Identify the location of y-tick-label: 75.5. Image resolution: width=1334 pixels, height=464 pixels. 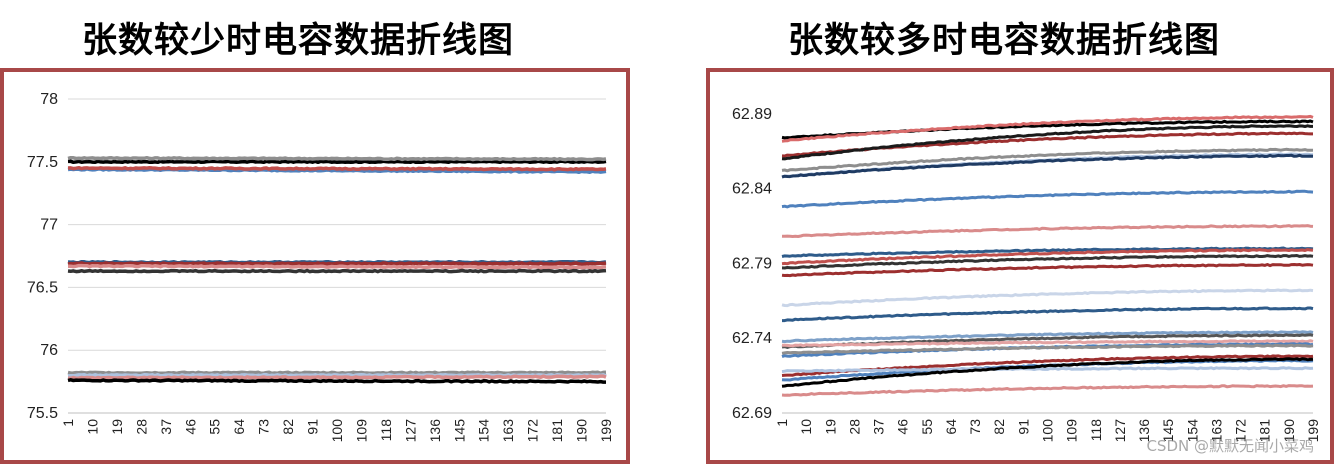
(42, 413).